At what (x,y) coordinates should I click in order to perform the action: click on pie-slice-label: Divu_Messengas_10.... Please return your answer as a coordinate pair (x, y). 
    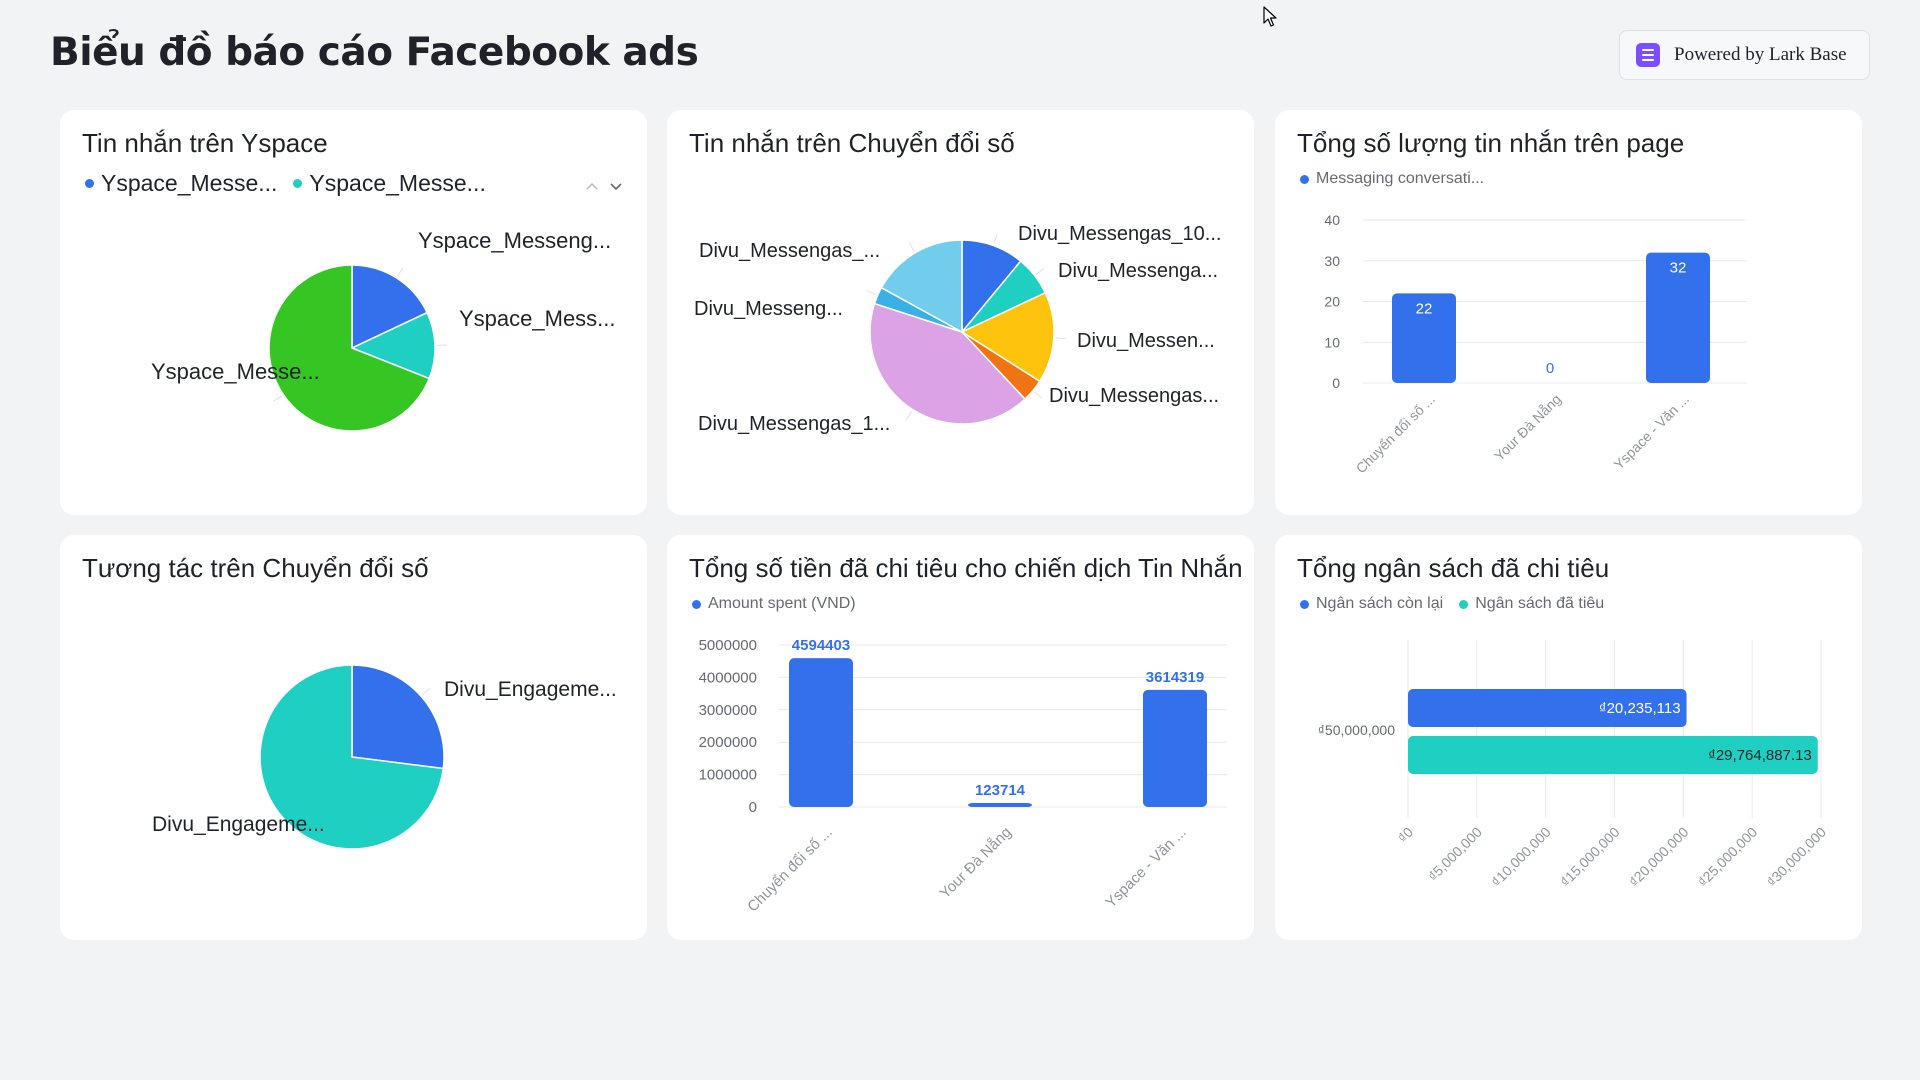
    Looking at the image, I should click on (1119, 234).